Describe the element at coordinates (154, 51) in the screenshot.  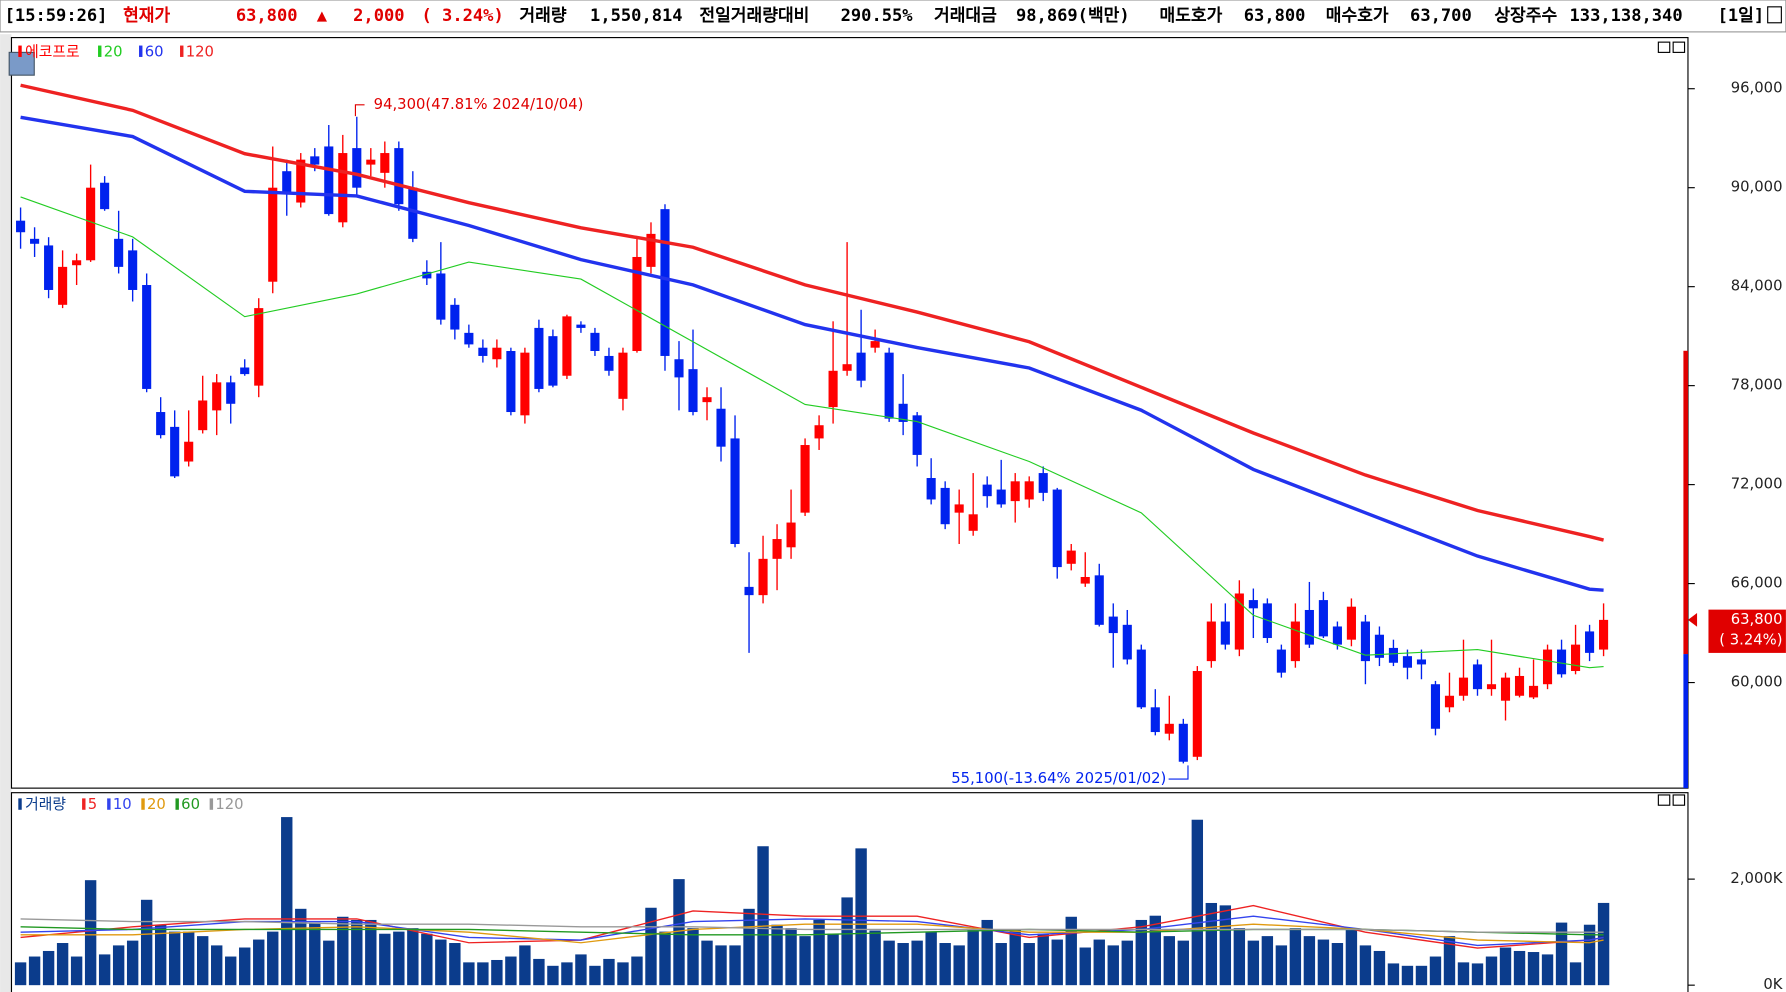
I see `legend-label: 60` at that location.